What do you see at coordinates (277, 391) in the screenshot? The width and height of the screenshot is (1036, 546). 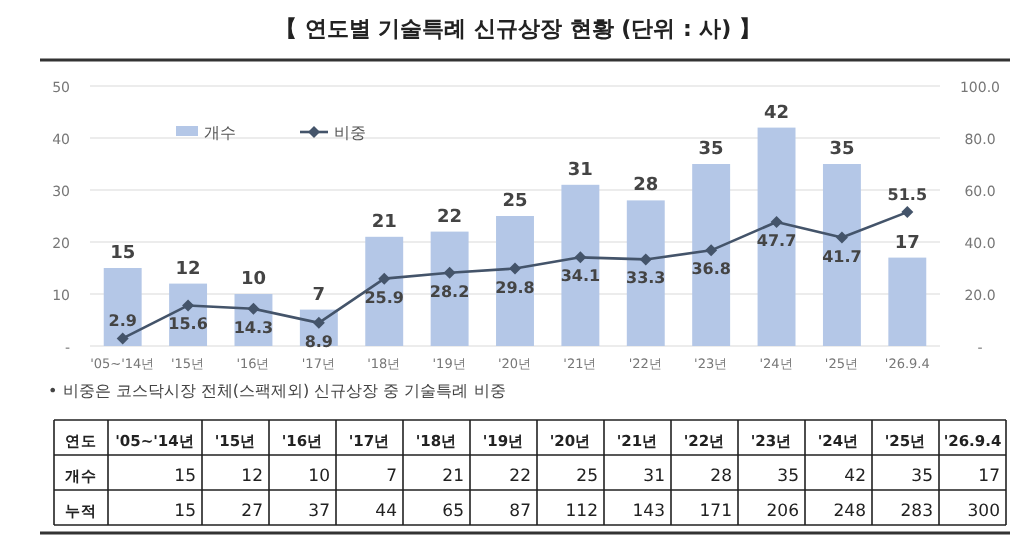 I see `text: • 비중은 코스닥시장 전체(스팩제외) 신규상장 중 기술특례 비중` at bounding box center [277, 391].